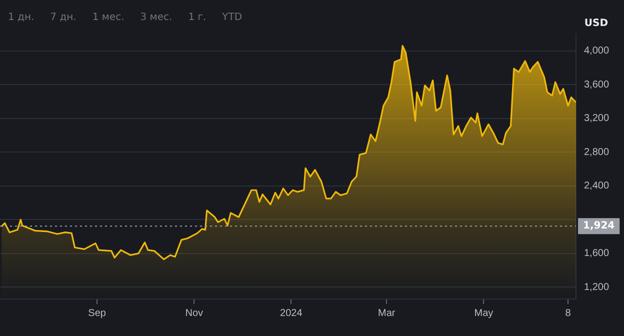  What do you see at coordinates (597, 186) in the screenshot?
I see `y-tick-label: 2,400` at bounding box center [597, 186].